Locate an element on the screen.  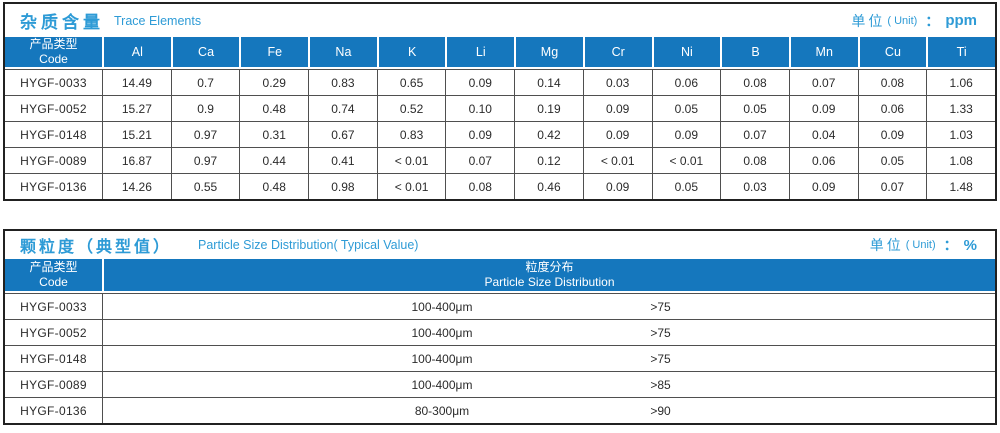
value-cell-ti: 1.03 is located at coordinates (960, 134).